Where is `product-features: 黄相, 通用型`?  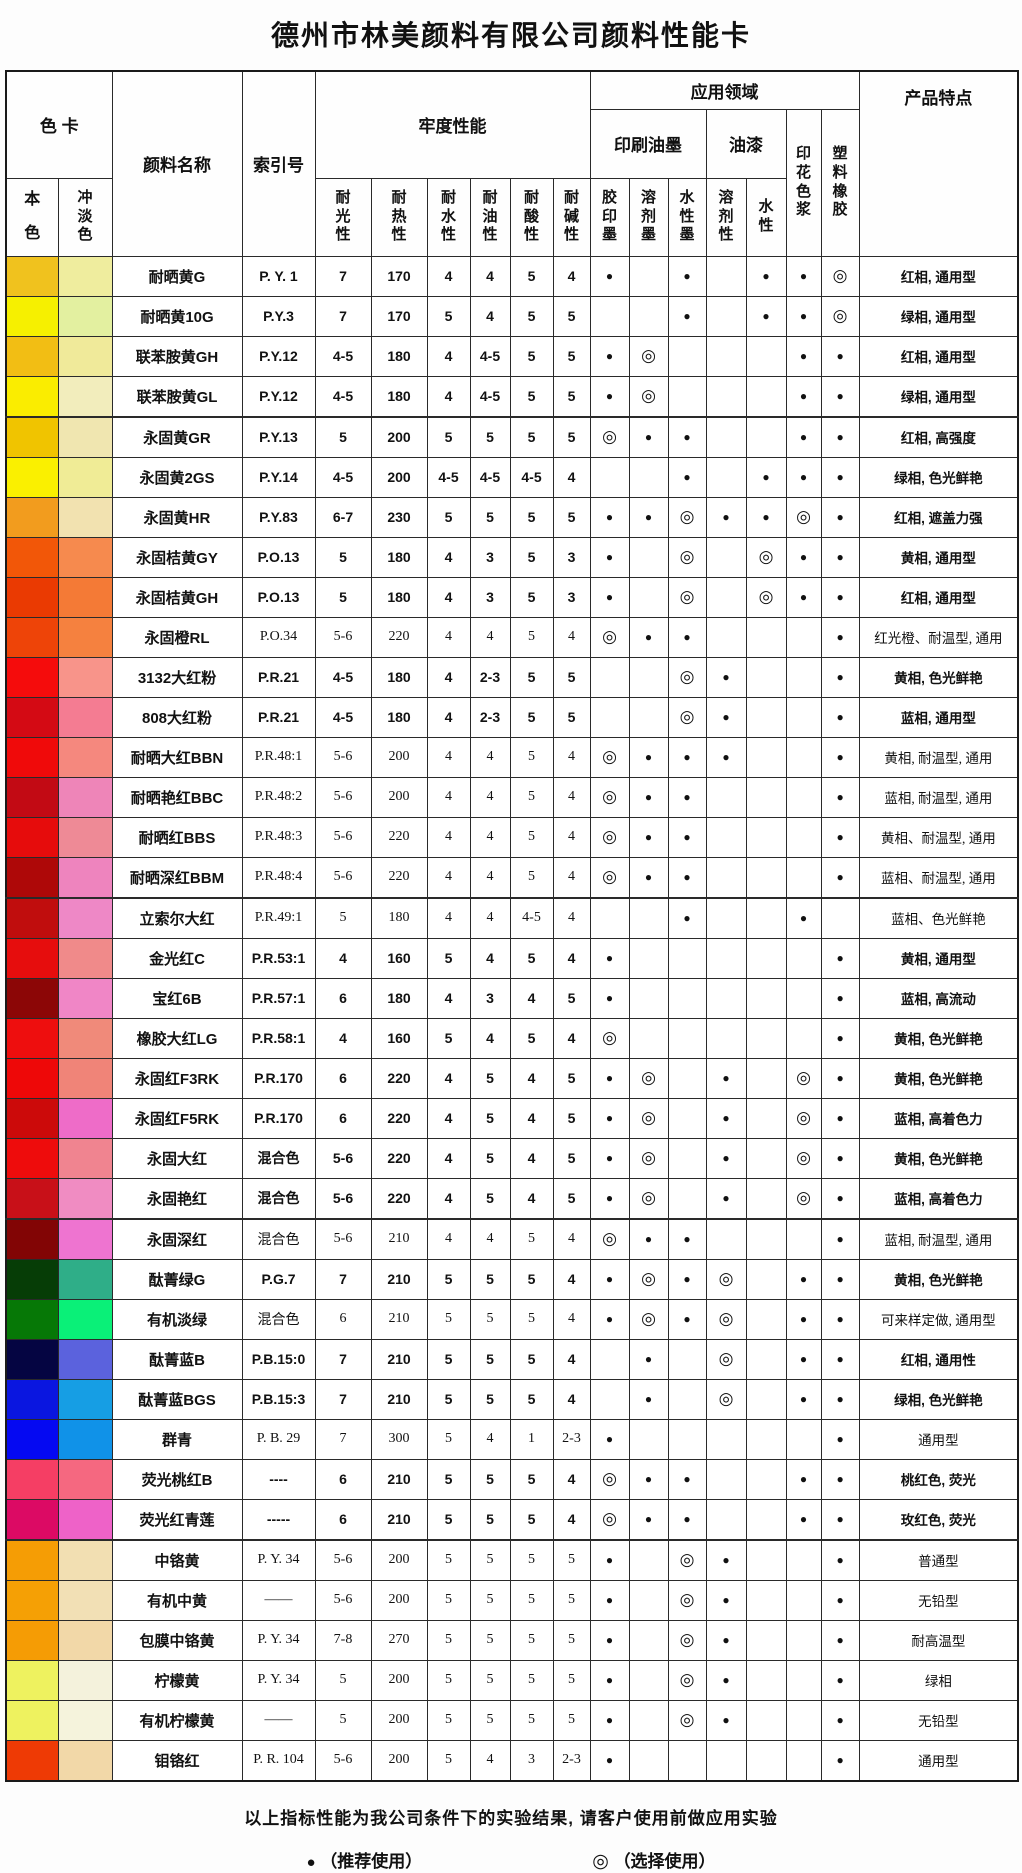
product-features: 黄相, 通用型 is located at coordinates (938, 958).